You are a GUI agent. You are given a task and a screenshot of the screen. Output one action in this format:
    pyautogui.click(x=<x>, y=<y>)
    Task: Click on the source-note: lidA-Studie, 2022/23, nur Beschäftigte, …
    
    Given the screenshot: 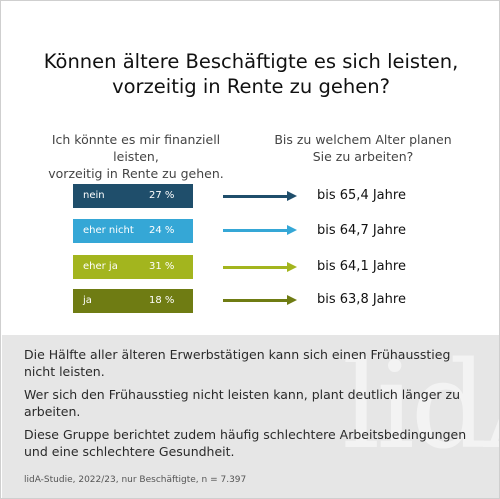 What is the action you would take?
    pyautogui.click(x=135, y=480)
    